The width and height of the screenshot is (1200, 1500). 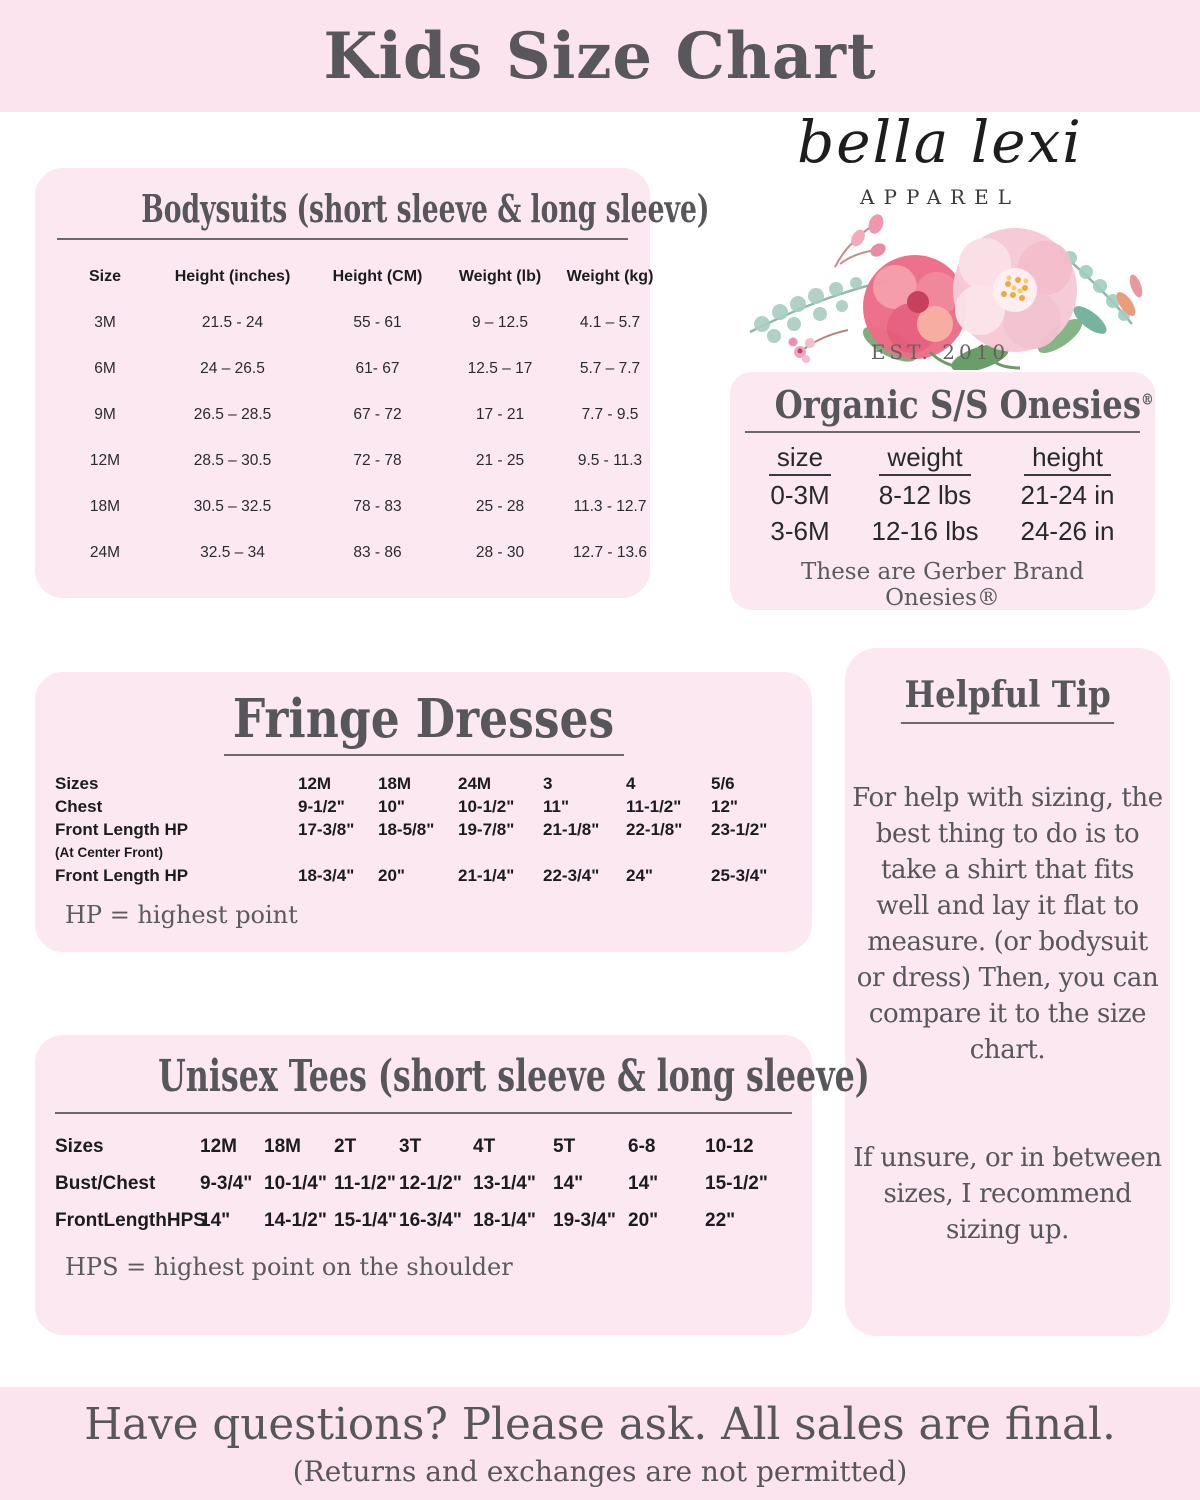 I want to click on fringe-cell: 21-1/8", so click(x=571, y=829).